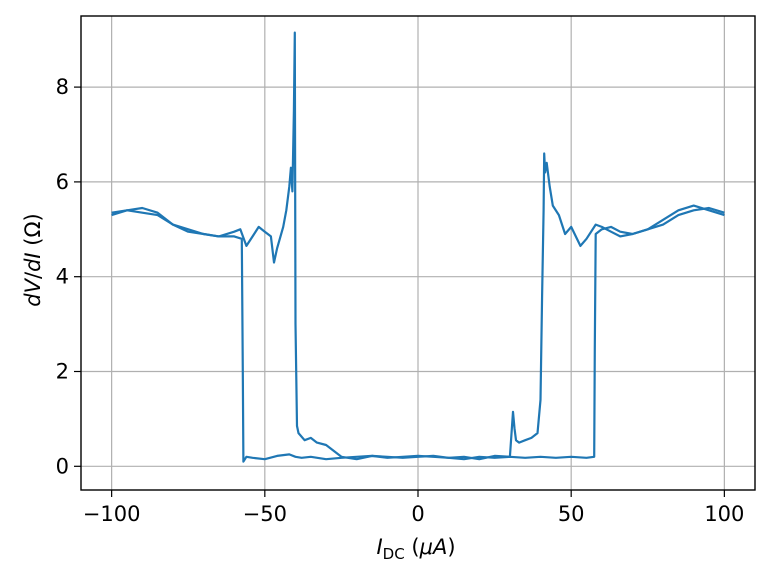 The width and height of the screenshot is (773, 580). Describe the element at coordinates (62, 372) in the screenshot. I see `y-tick-label: 2` at that location.